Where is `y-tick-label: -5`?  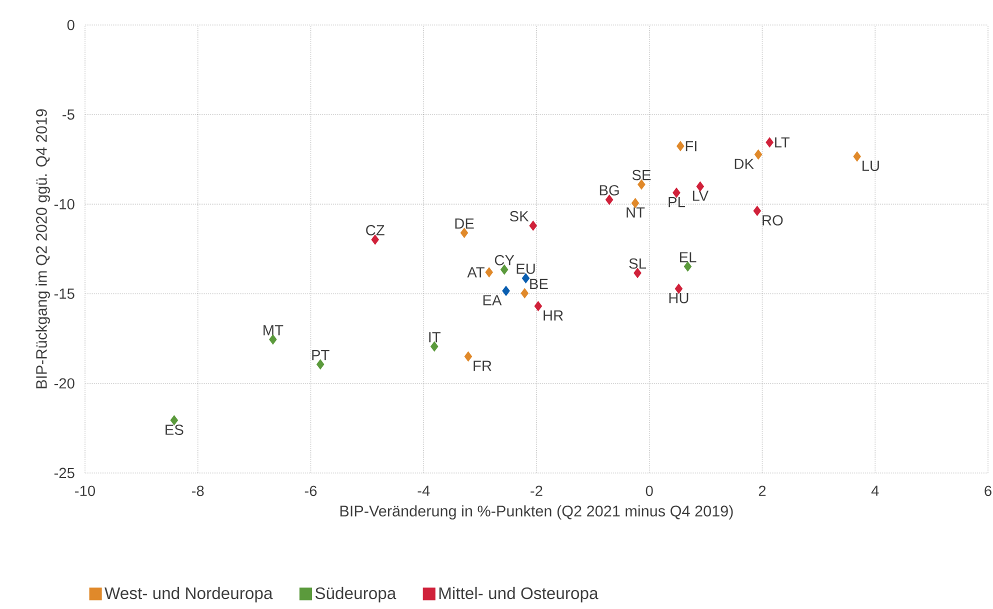
y-tick-label: -5 is located at coordinates (68, 114).